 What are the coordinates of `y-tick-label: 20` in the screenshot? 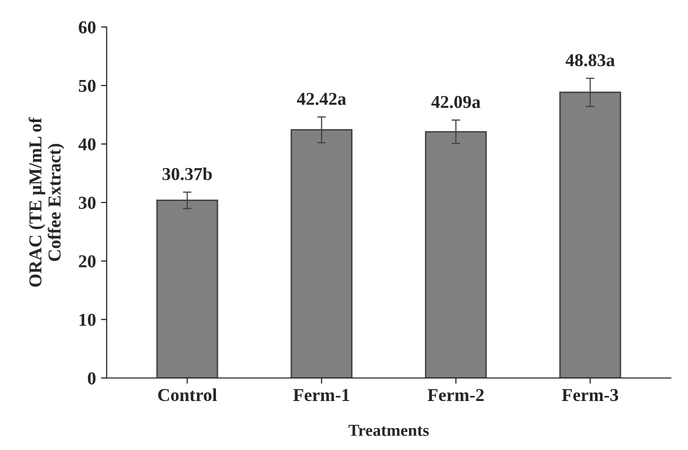 It's located at (87, 261).